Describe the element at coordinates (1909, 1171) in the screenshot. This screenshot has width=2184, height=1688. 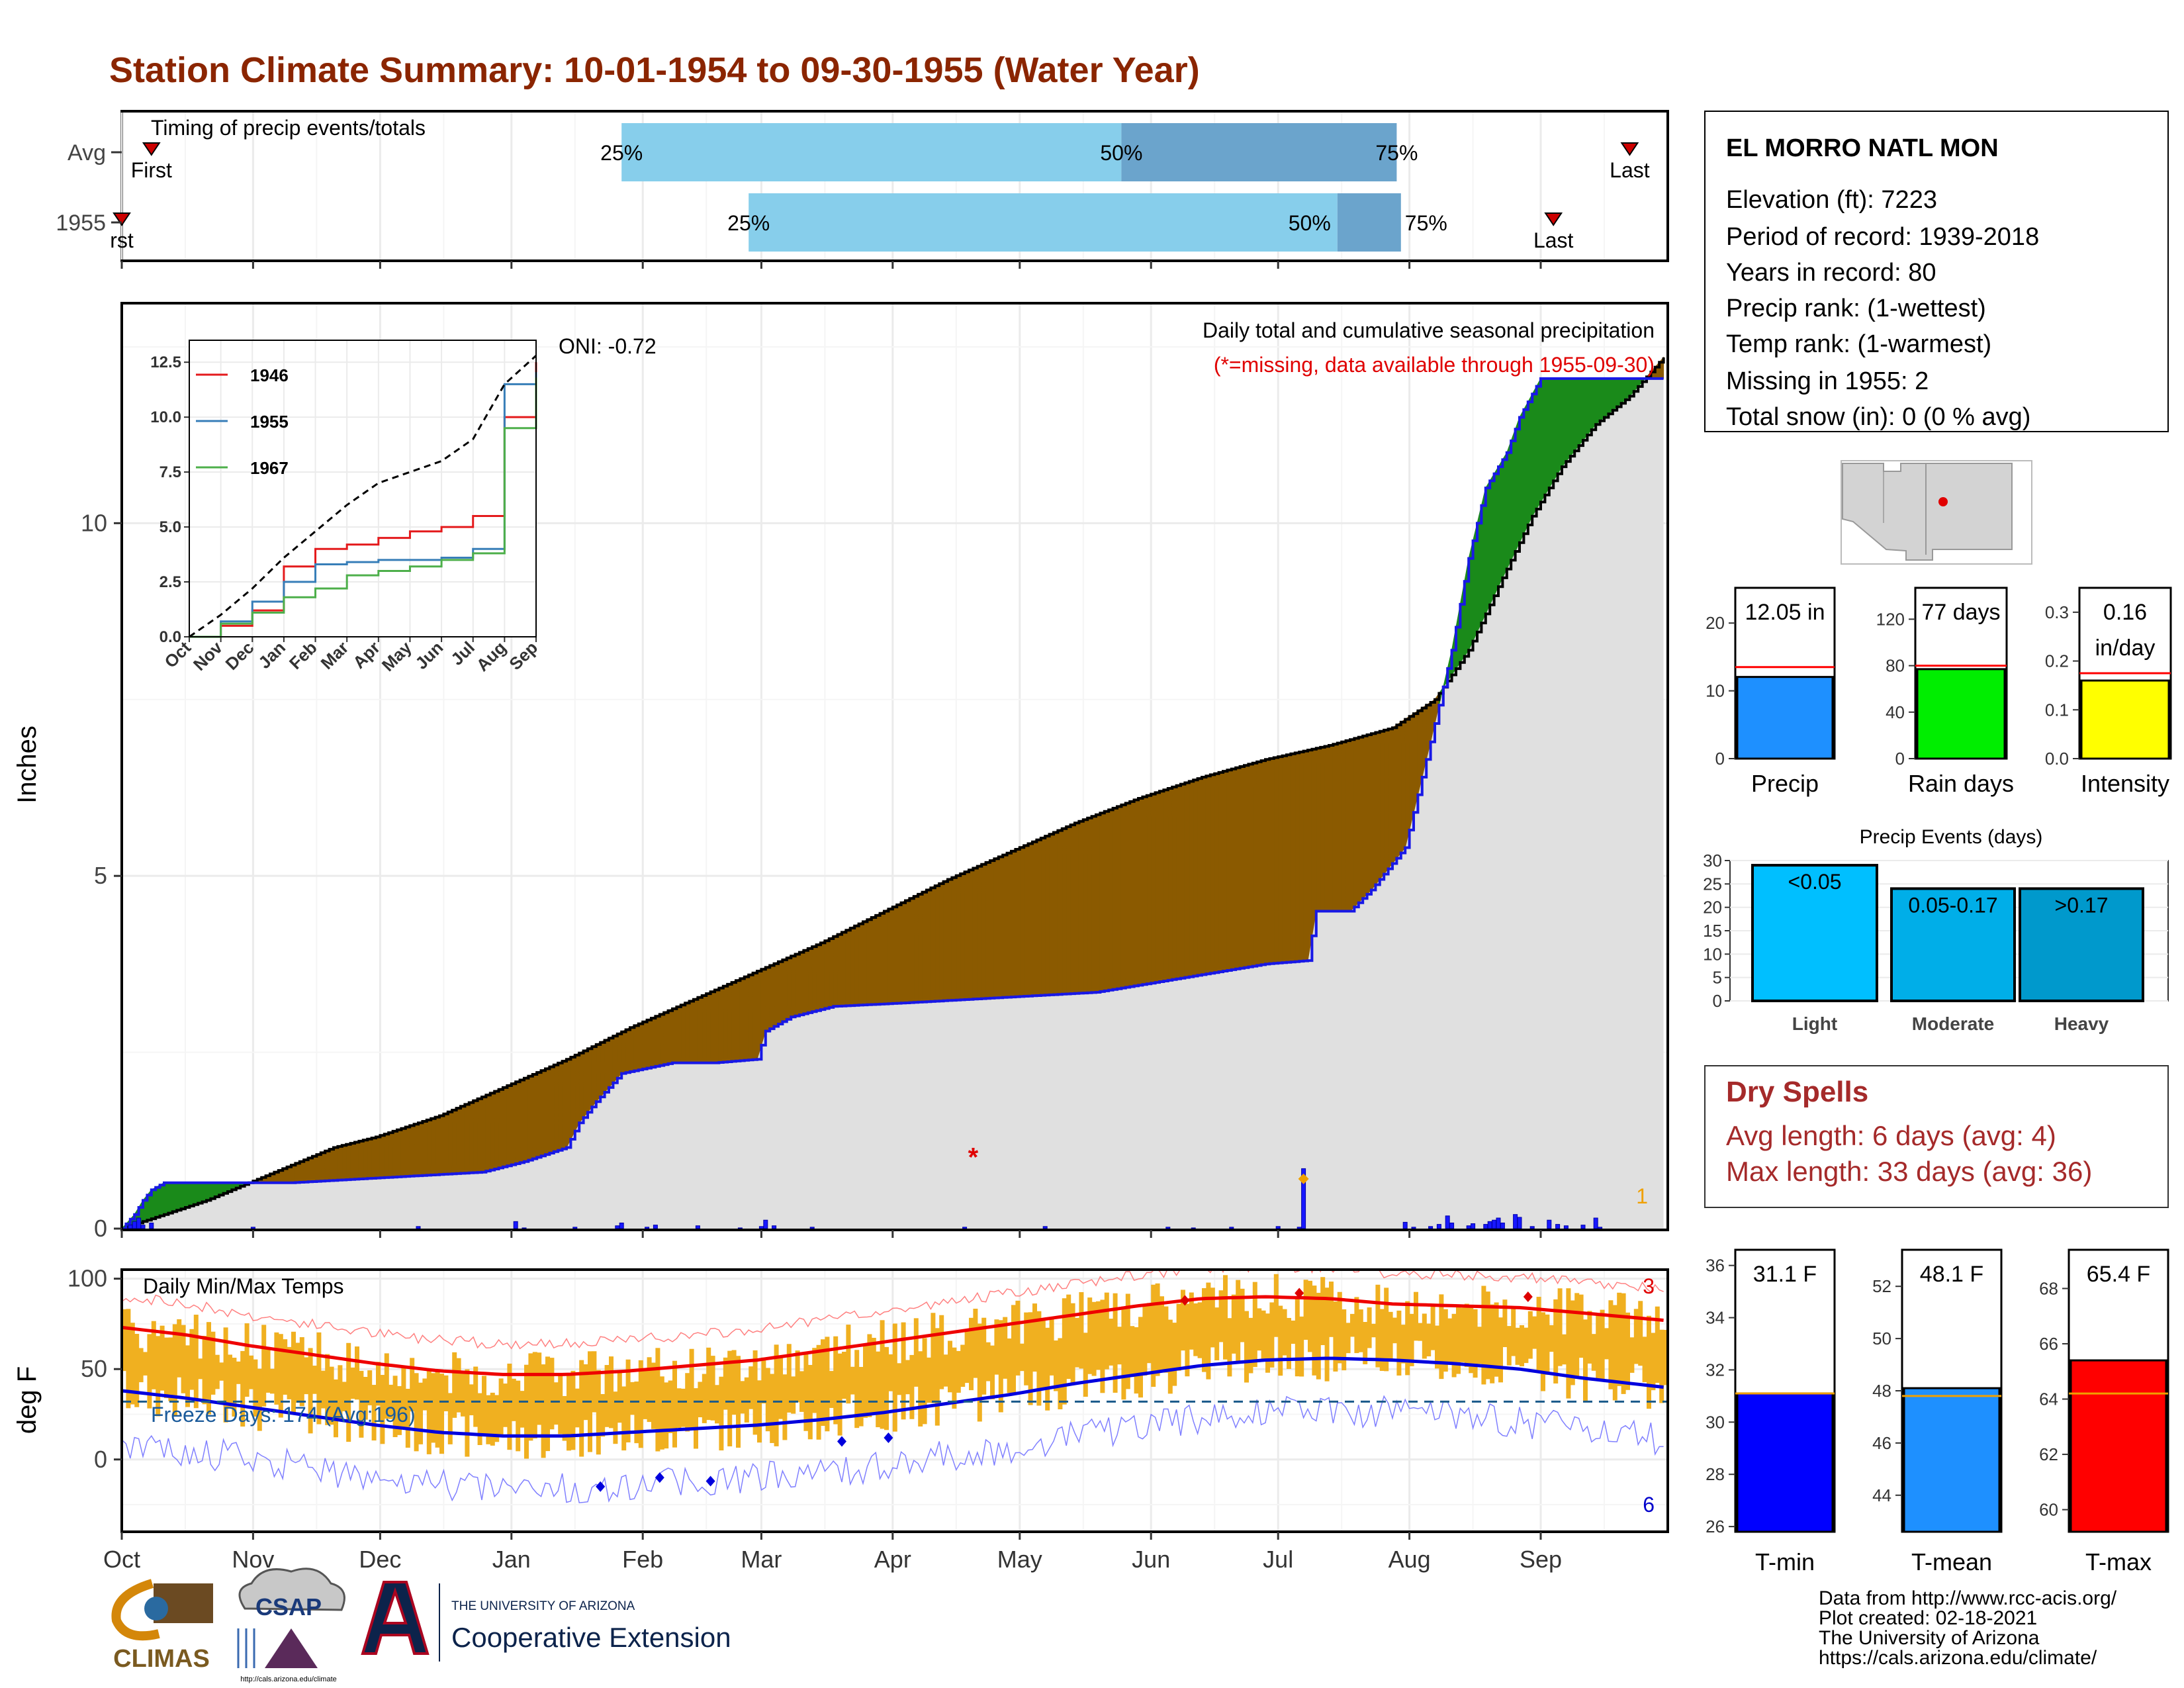
I see `dry-spells-max: Max length: 33 days (avg: 36)` at that location.